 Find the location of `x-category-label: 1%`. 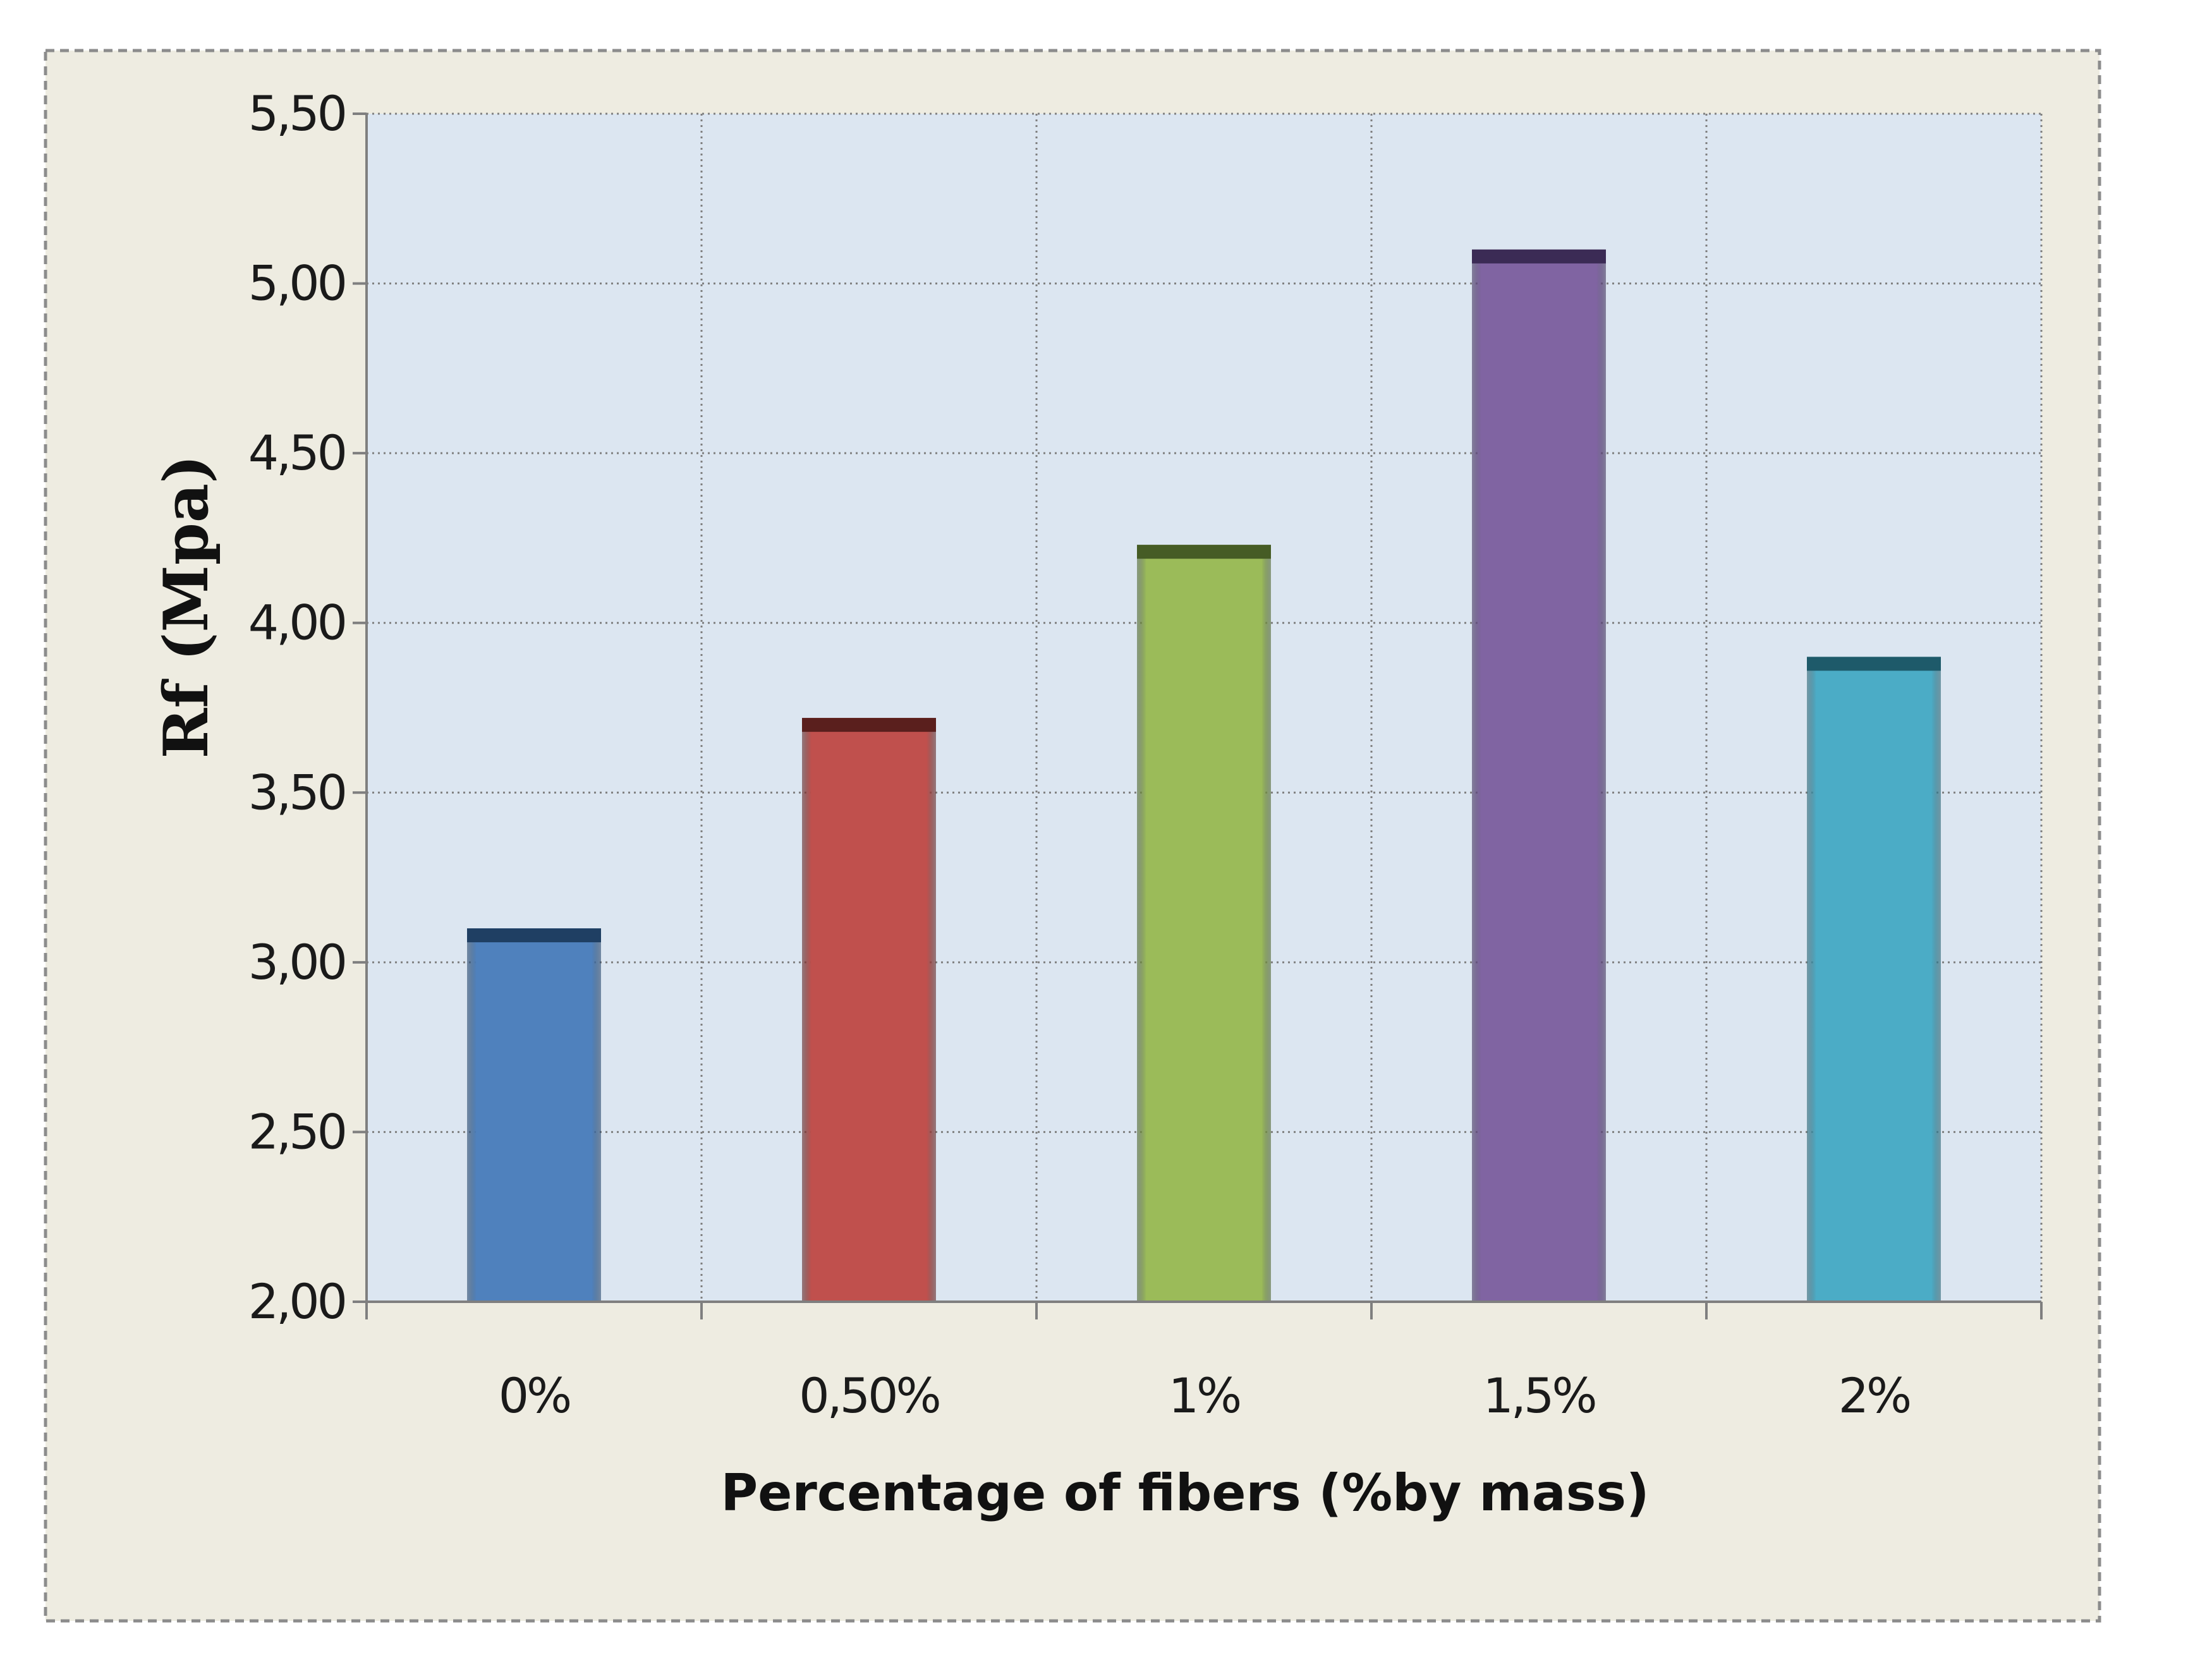

x-category-label: 1% is located at coordinates (1204, 1396).